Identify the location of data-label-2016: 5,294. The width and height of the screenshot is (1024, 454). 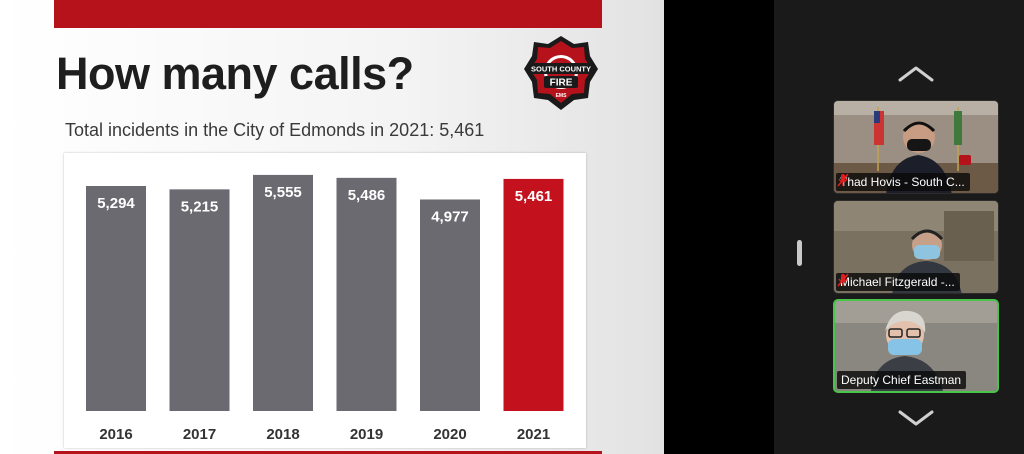
(116, 203).